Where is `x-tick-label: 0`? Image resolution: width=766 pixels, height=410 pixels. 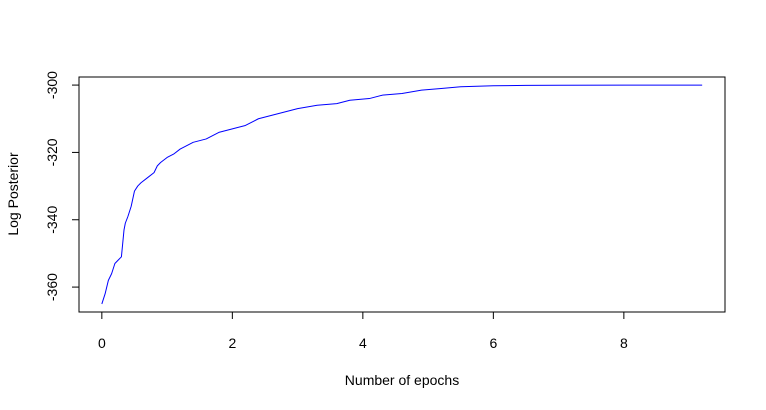 x-tick-label: 0 is located at coordinates (102, 343).